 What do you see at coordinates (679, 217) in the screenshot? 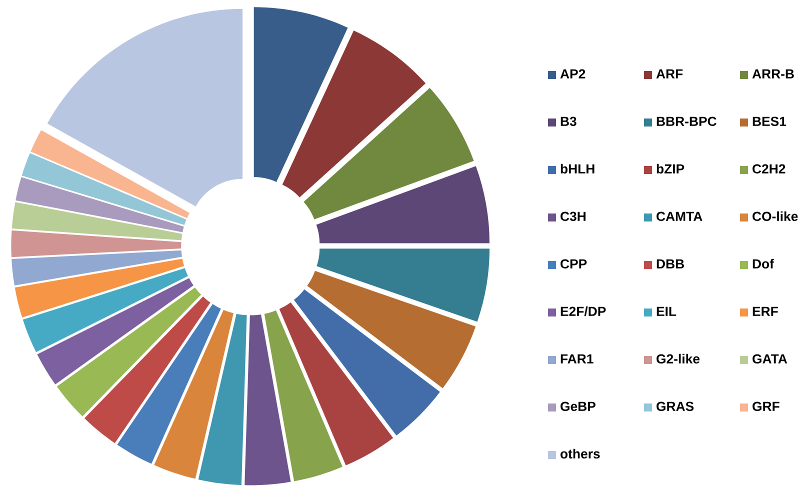
I see `legend-label: CAMTA` at bounding box center [679, 217].